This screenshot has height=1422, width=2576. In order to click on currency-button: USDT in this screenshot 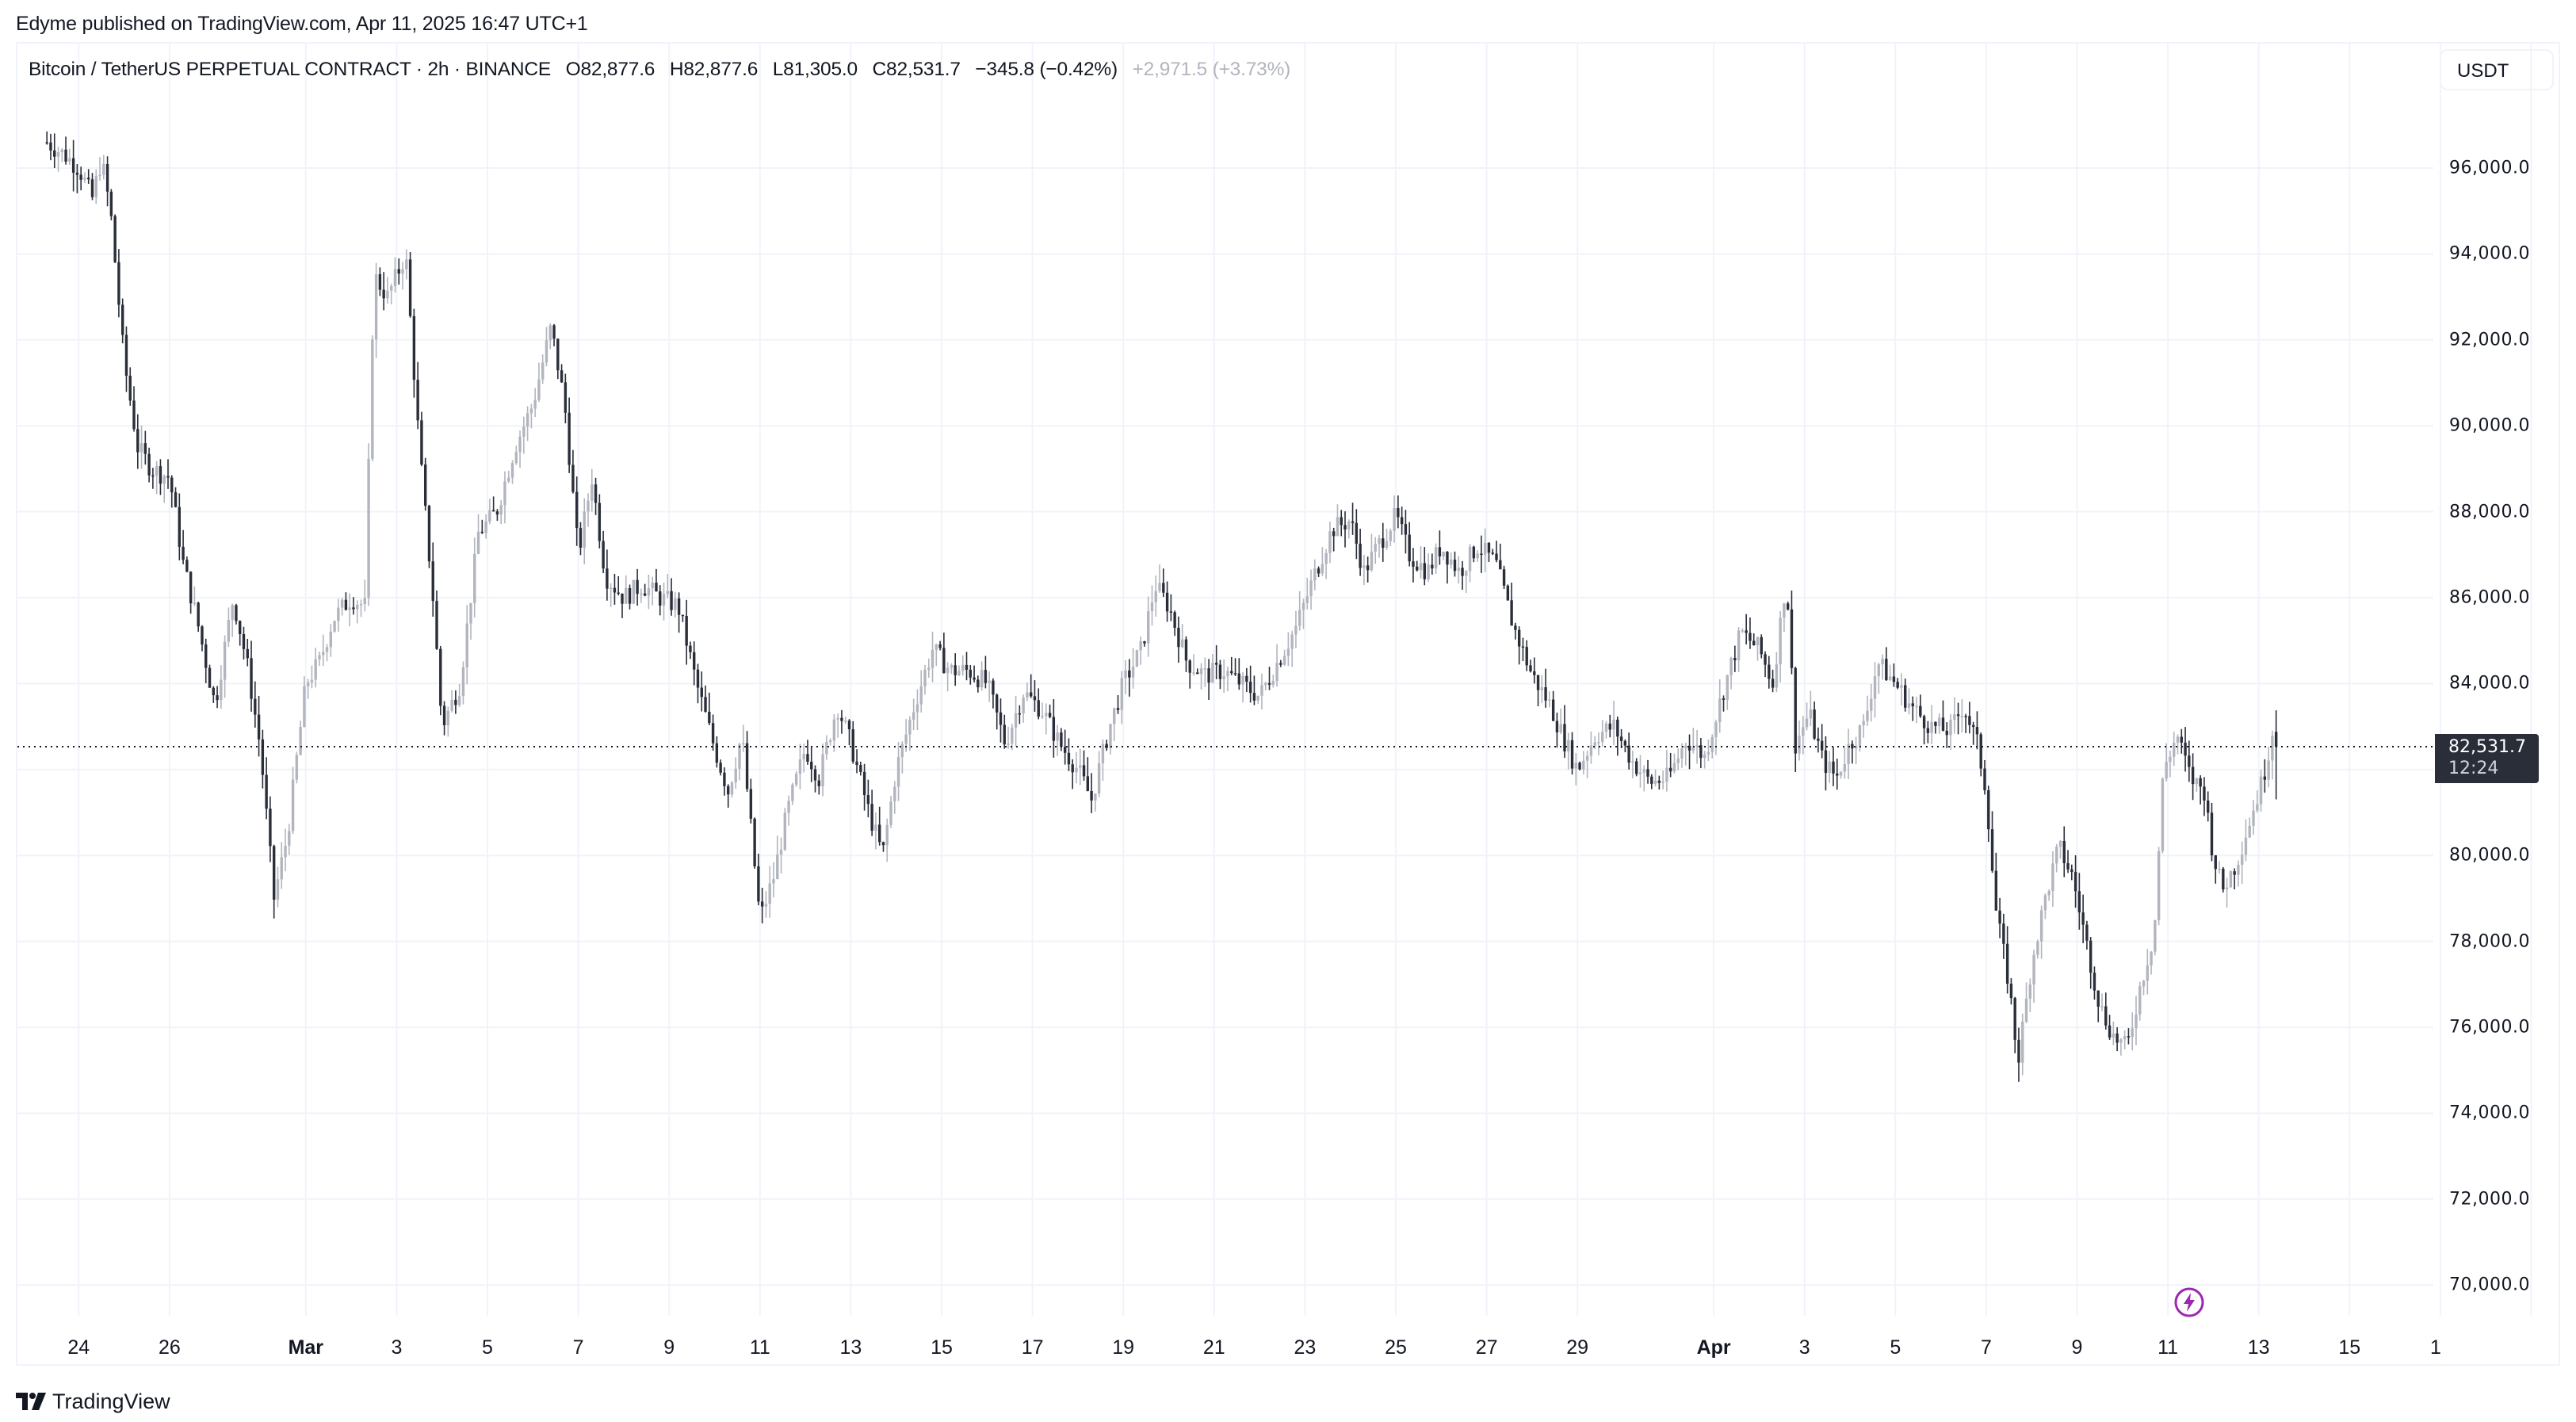, I will do `click(2497, 69)`.